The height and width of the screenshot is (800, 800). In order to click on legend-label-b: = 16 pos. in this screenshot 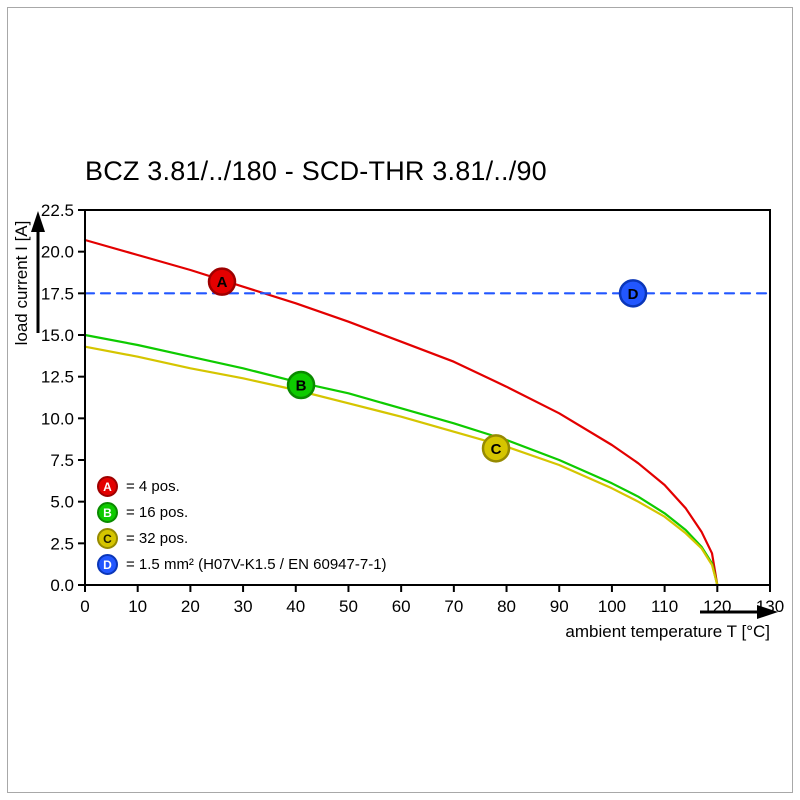, I will do `click(157, 512)`.